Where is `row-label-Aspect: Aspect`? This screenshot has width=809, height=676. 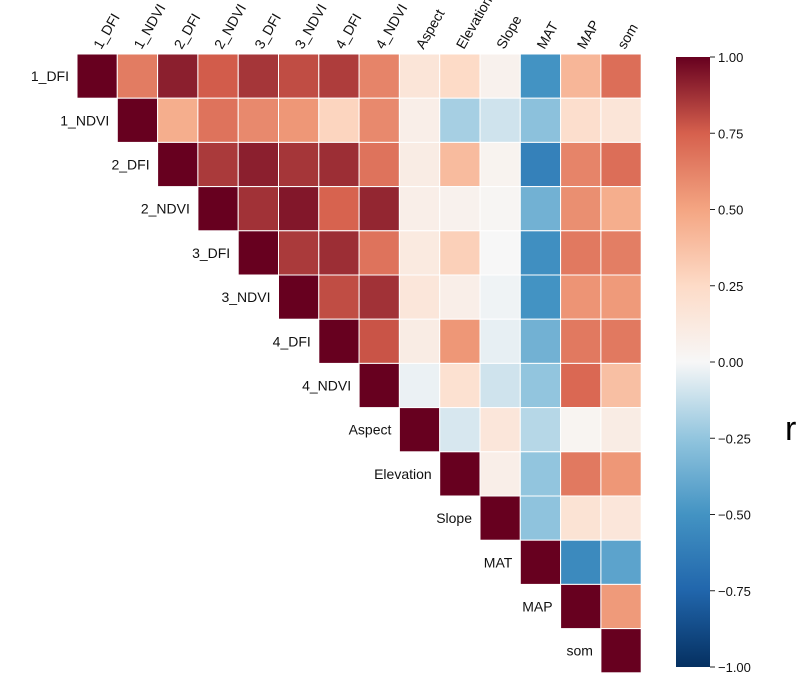
row-label-Aspect: Aspect is located at coordinates (370, 430).